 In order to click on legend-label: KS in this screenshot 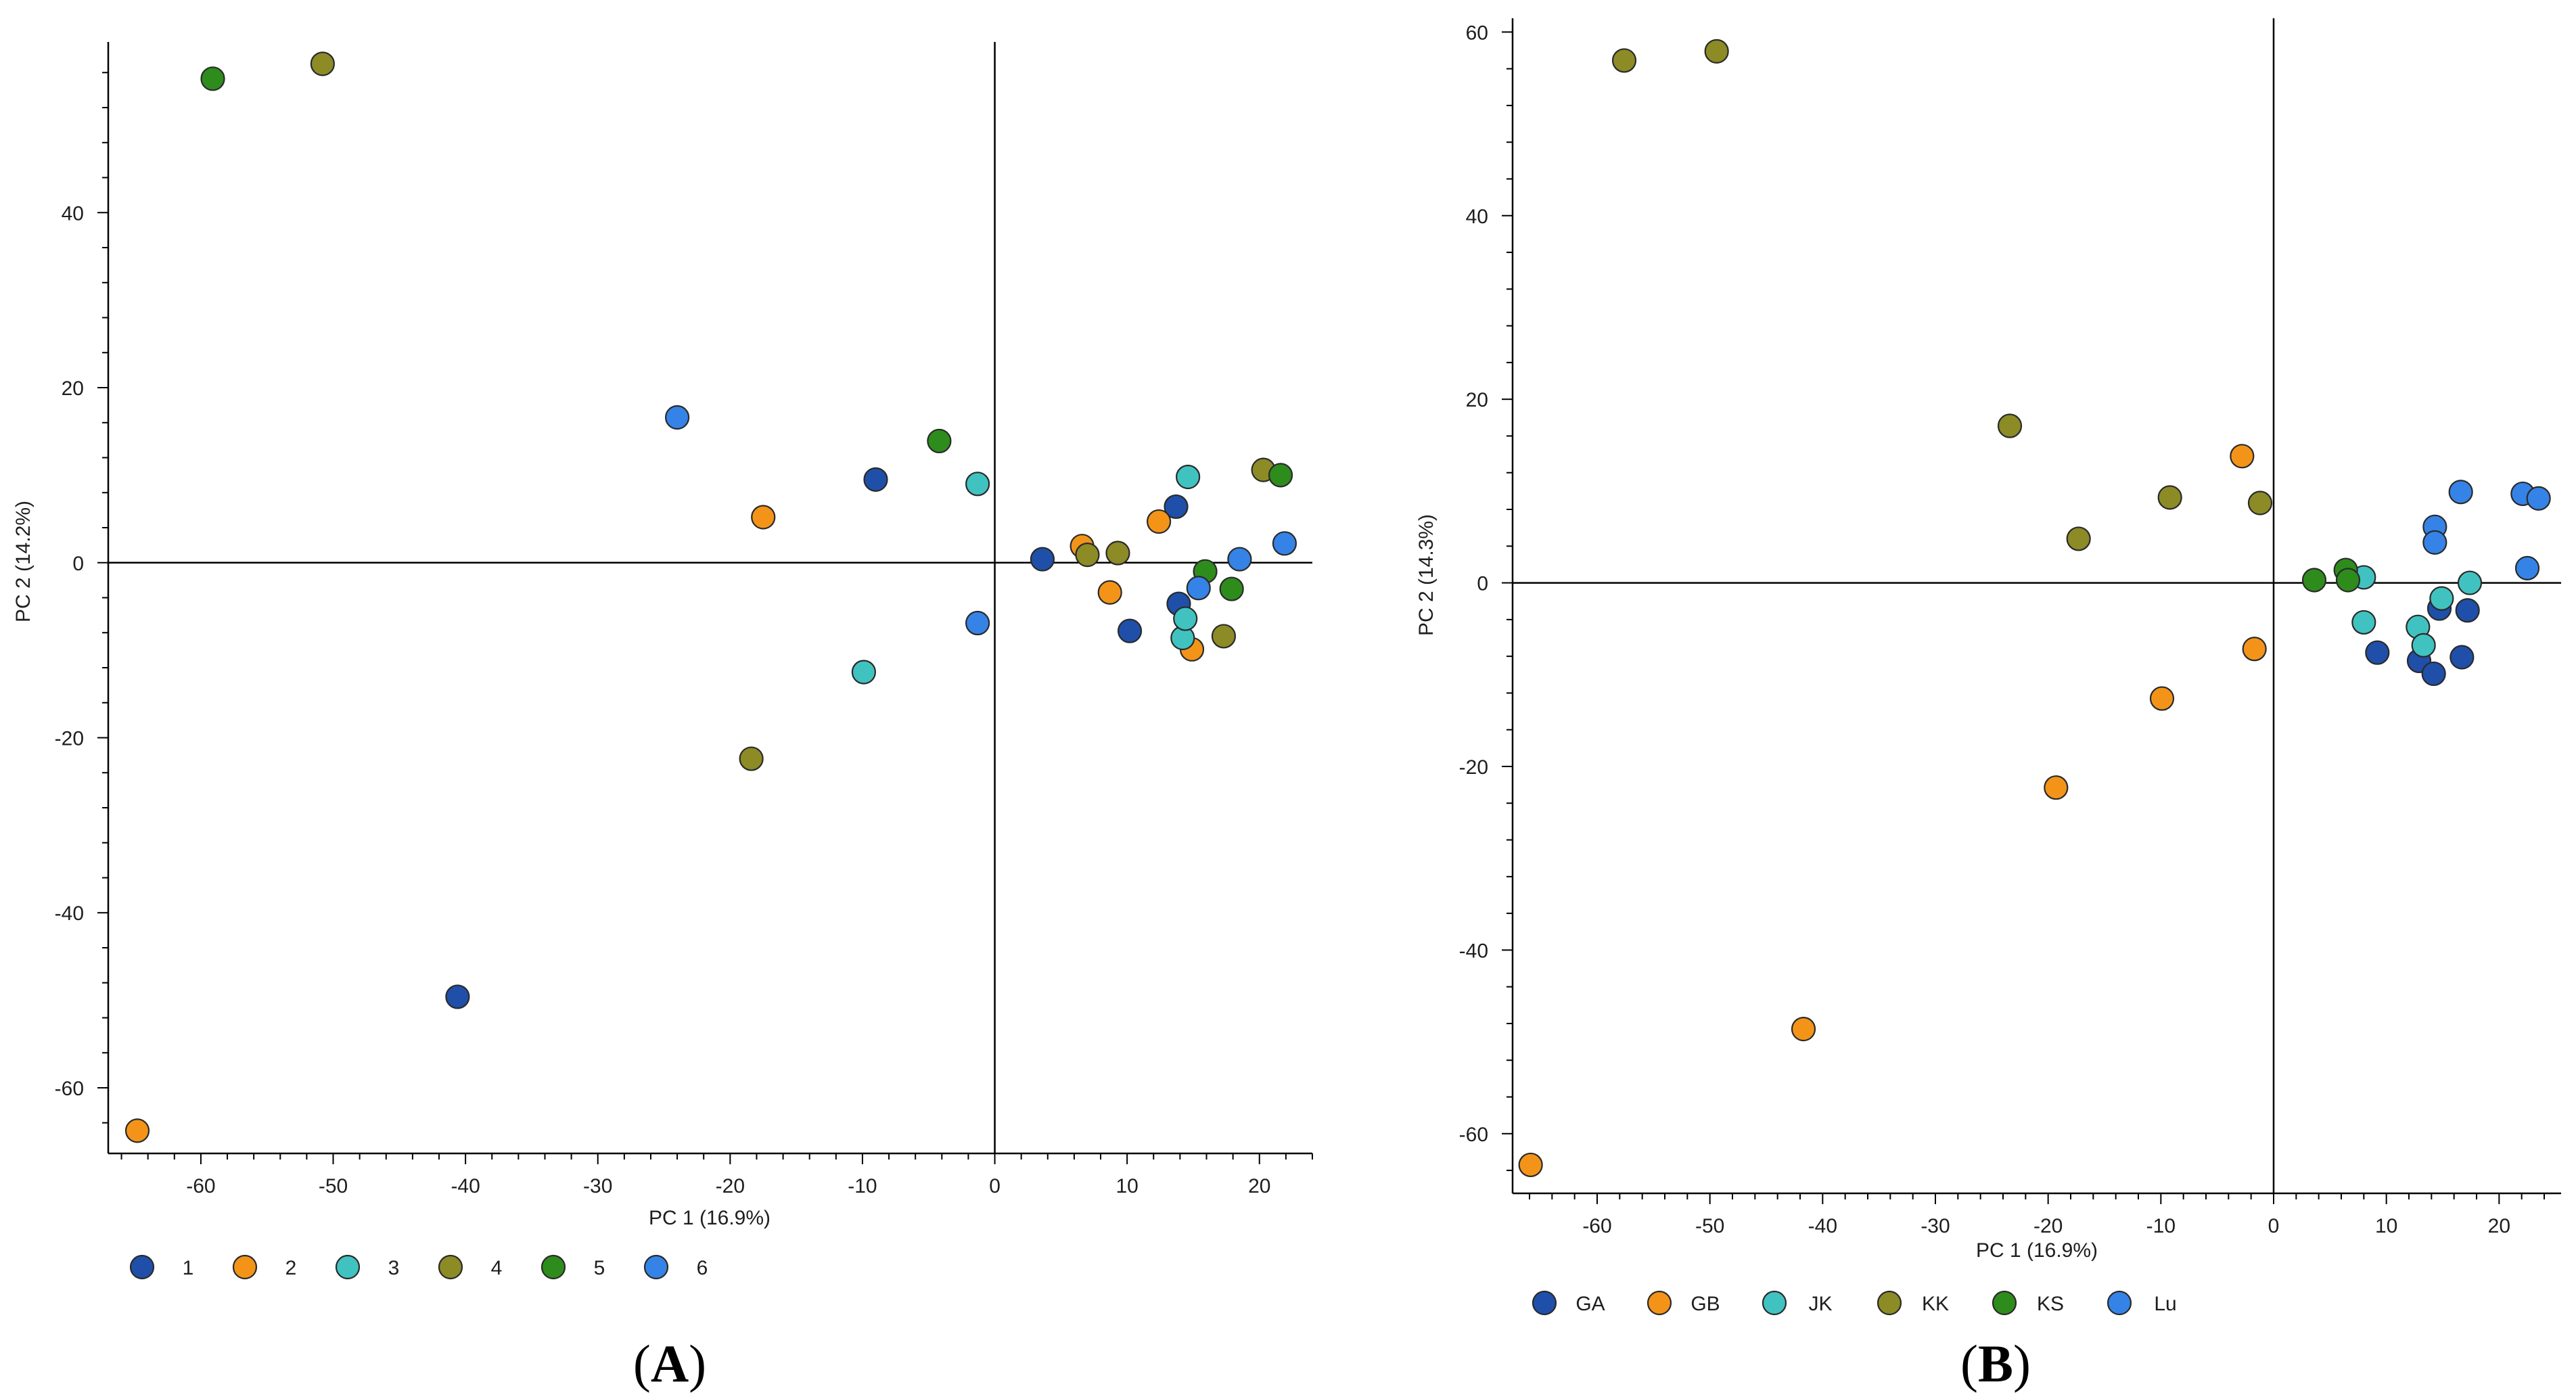, I will do `click(2050, 1304)`.